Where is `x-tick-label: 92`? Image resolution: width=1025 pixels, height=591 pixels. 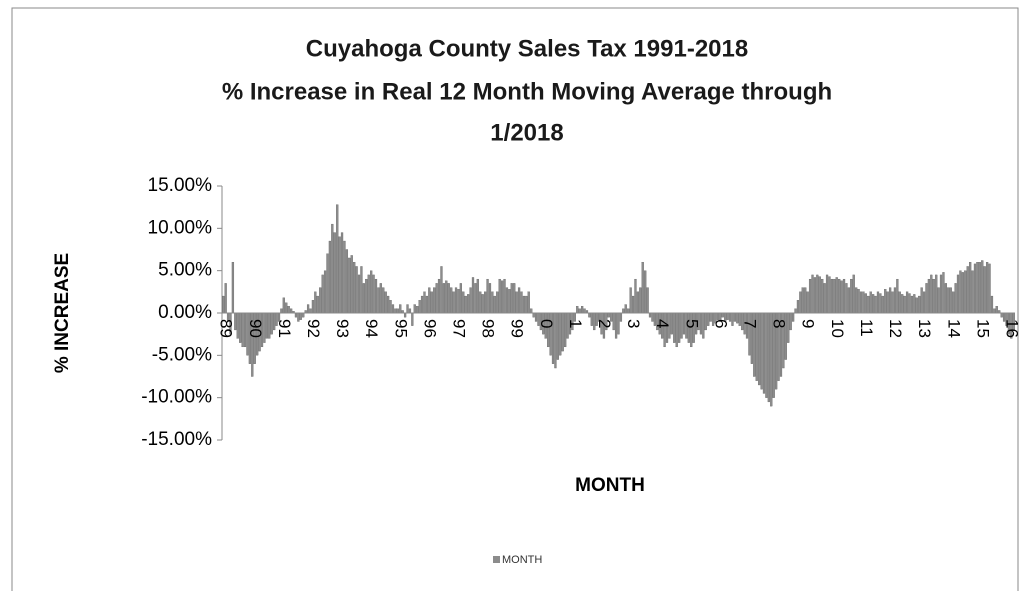 x-tick-label: 92 is located at coordinates (313, 328).